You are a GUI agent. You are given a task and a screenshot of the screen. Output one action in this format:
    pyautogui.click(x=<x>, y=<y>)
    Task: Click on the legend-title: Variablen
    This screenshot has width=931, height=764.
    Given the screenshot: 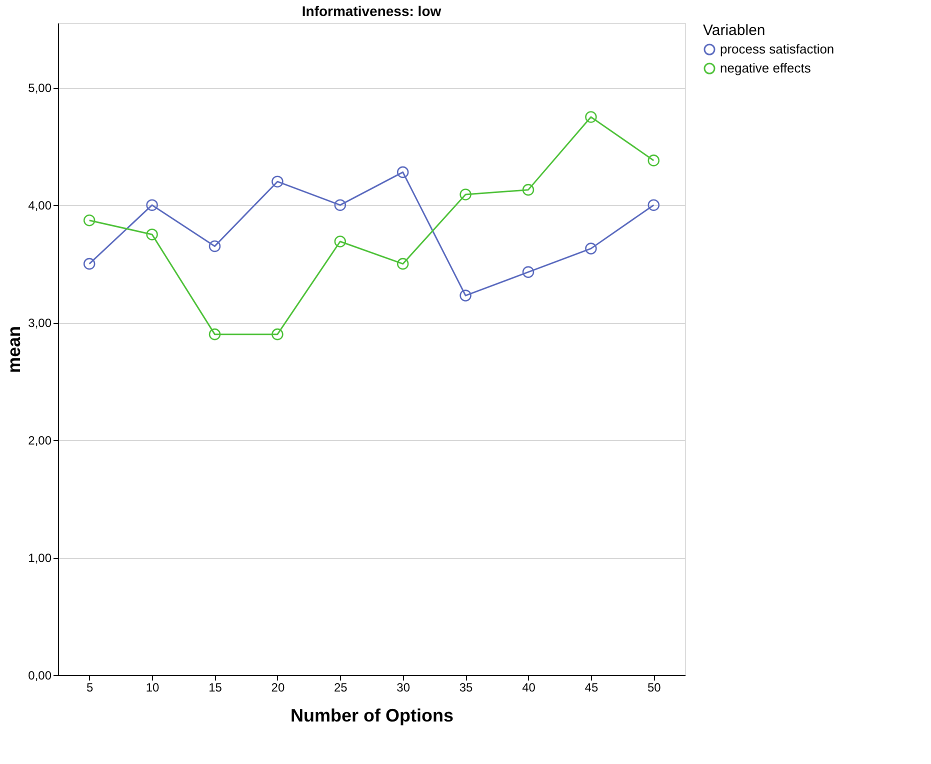 What is the action you would take?
    pyautogui.click(x=734, y=30)
    